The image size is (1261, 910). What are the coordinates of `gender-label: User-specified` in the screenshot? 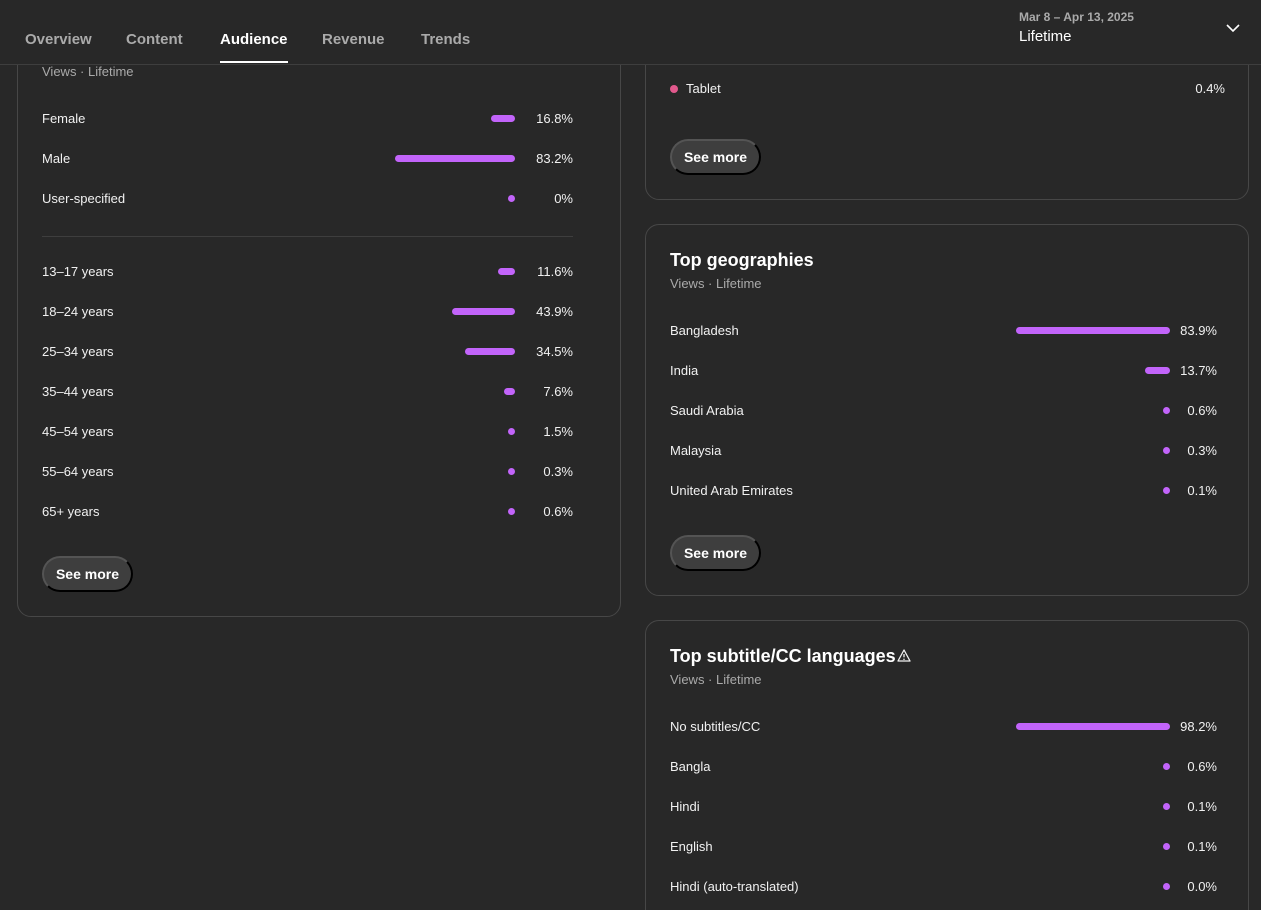 It's located at (84, 198).